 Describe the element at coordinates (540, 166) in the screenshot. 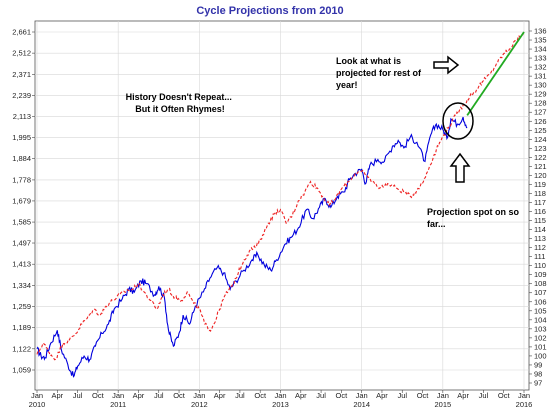

I see `y-right-tick-label: 121` at that location.